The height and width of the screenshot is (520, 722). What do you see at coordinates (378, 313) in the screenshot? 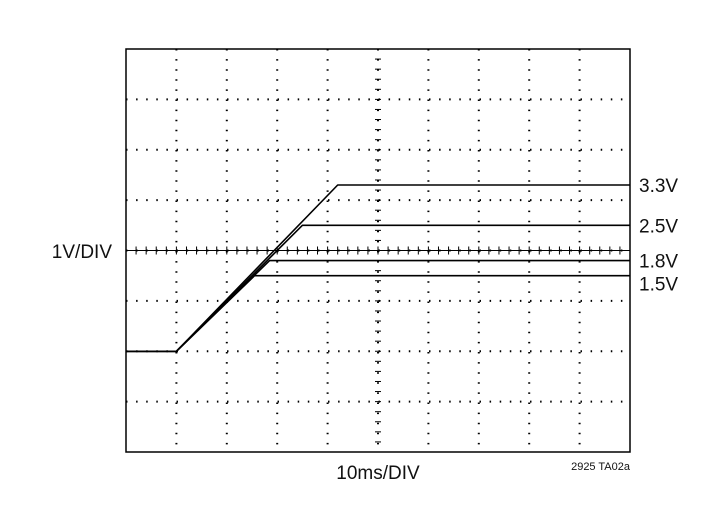
I see `trace-1-5v` at bounding box center [378, 313].